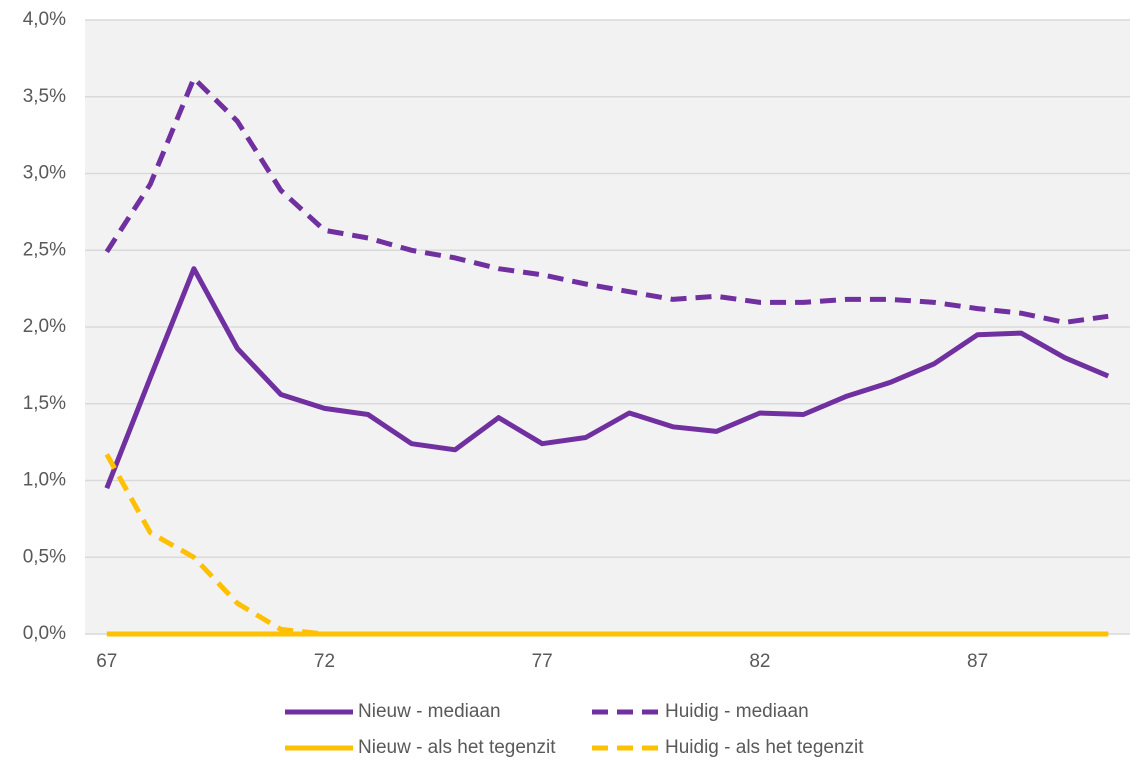 Image resolution: width=1137 pixels, height=768 pixels. Describe the element at coordinates (759, 661) in the screenshot. I see `x-tick-label: 82` at that location.